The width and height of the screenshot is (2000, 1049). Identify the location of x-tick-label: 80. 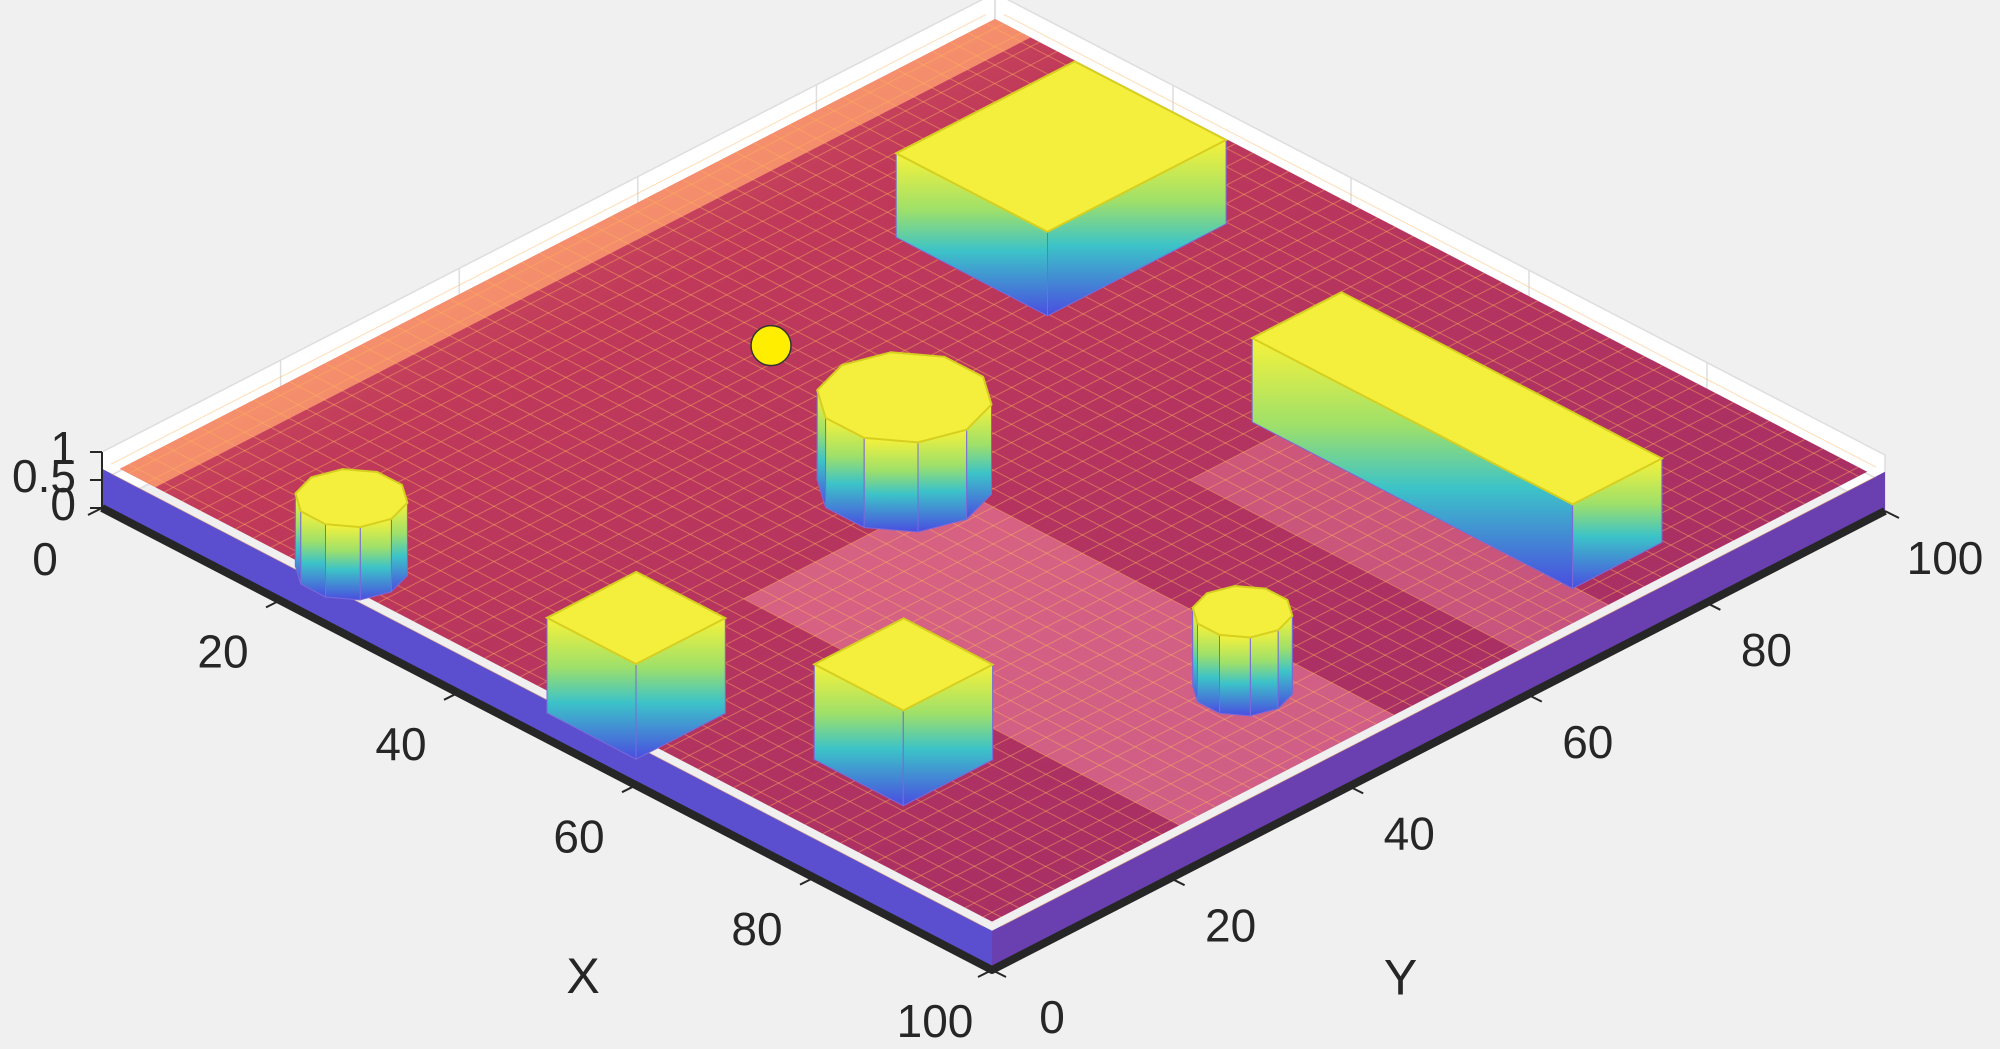
(756, 929).